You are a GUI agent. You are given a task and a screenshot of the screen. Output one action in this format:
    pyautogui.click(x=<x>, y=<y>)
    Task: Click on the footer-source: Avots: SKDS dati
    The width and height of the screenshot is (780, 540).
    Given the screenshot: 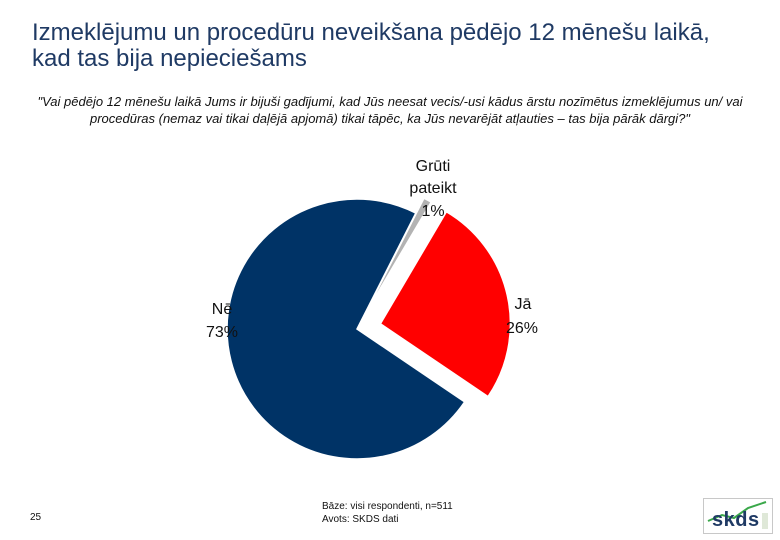 What is the action you would take?
    pyautogui.click(x=360, y=519)
    